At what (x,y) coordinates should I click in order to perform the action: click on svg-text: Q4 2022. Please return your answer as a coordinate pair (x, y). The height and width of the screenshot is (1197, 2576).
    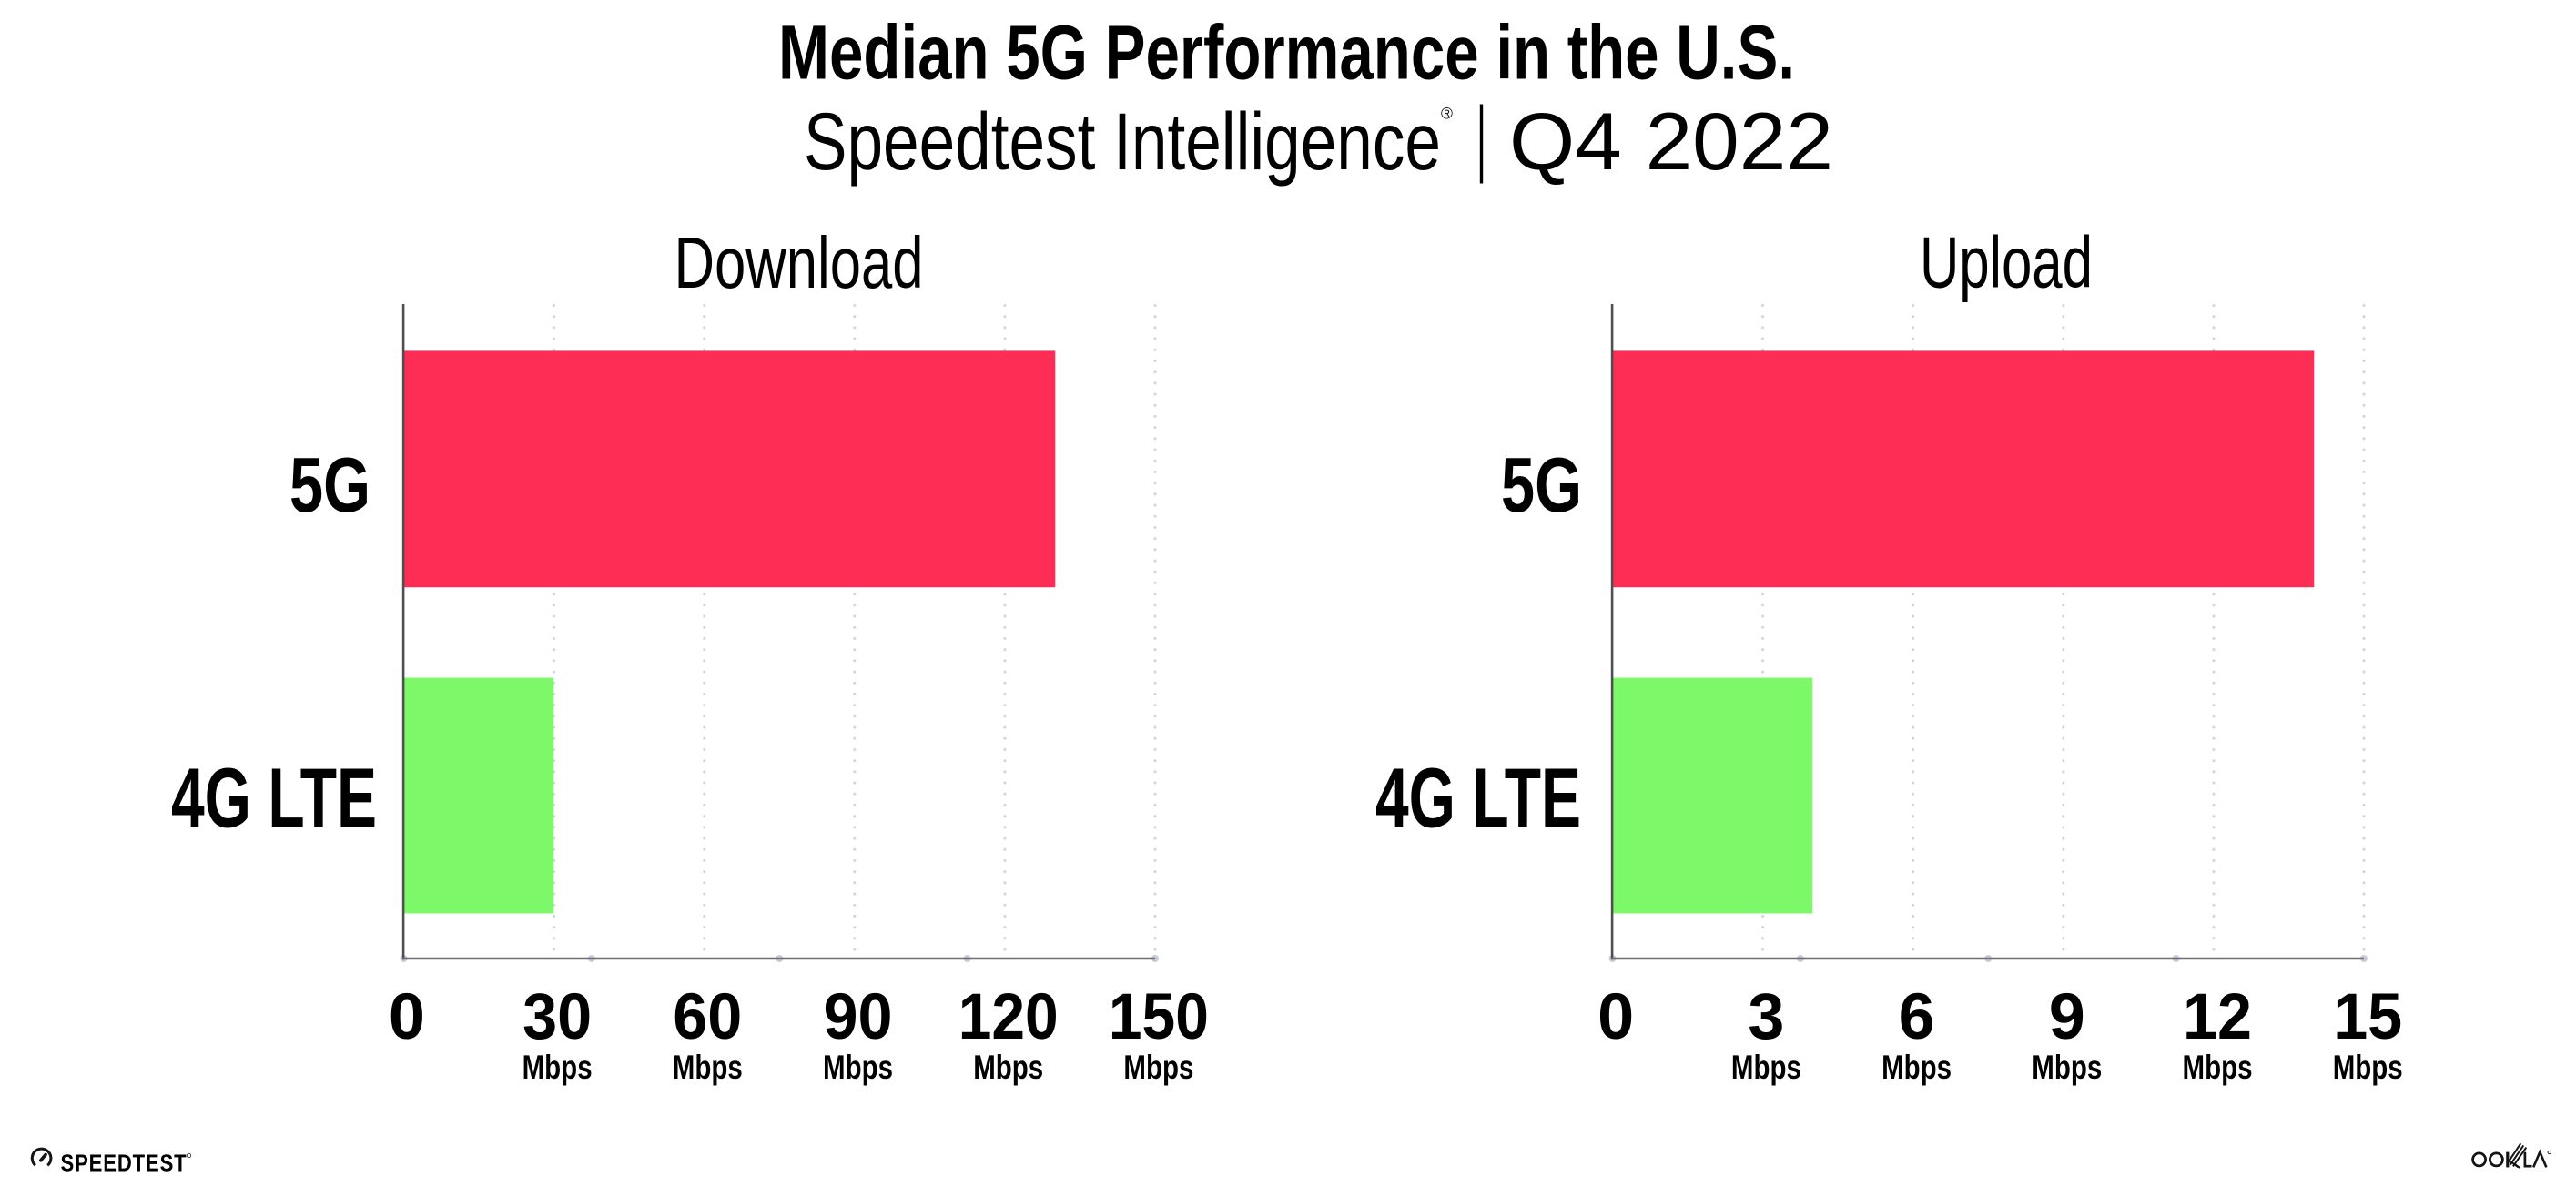
    Looking at the image, I should click on (1671, 141).